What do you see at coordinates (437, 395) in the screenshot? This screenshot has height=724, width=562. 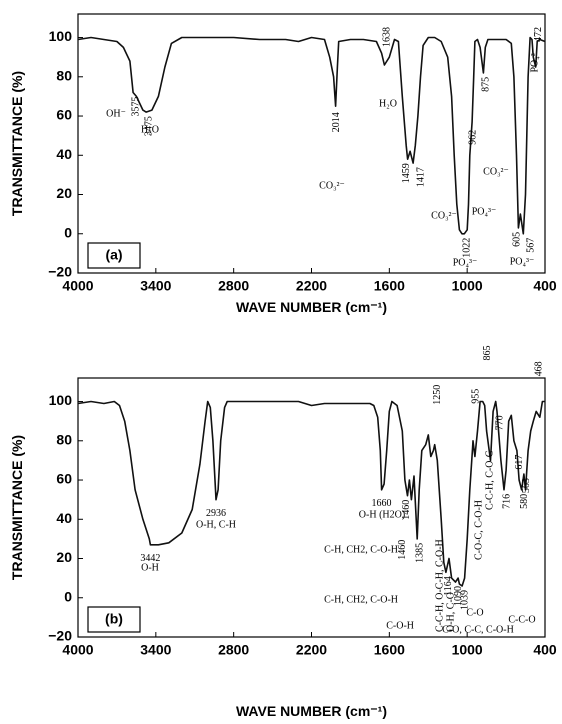 I see `peak-label: 1250` at bounding box center [437, 395].